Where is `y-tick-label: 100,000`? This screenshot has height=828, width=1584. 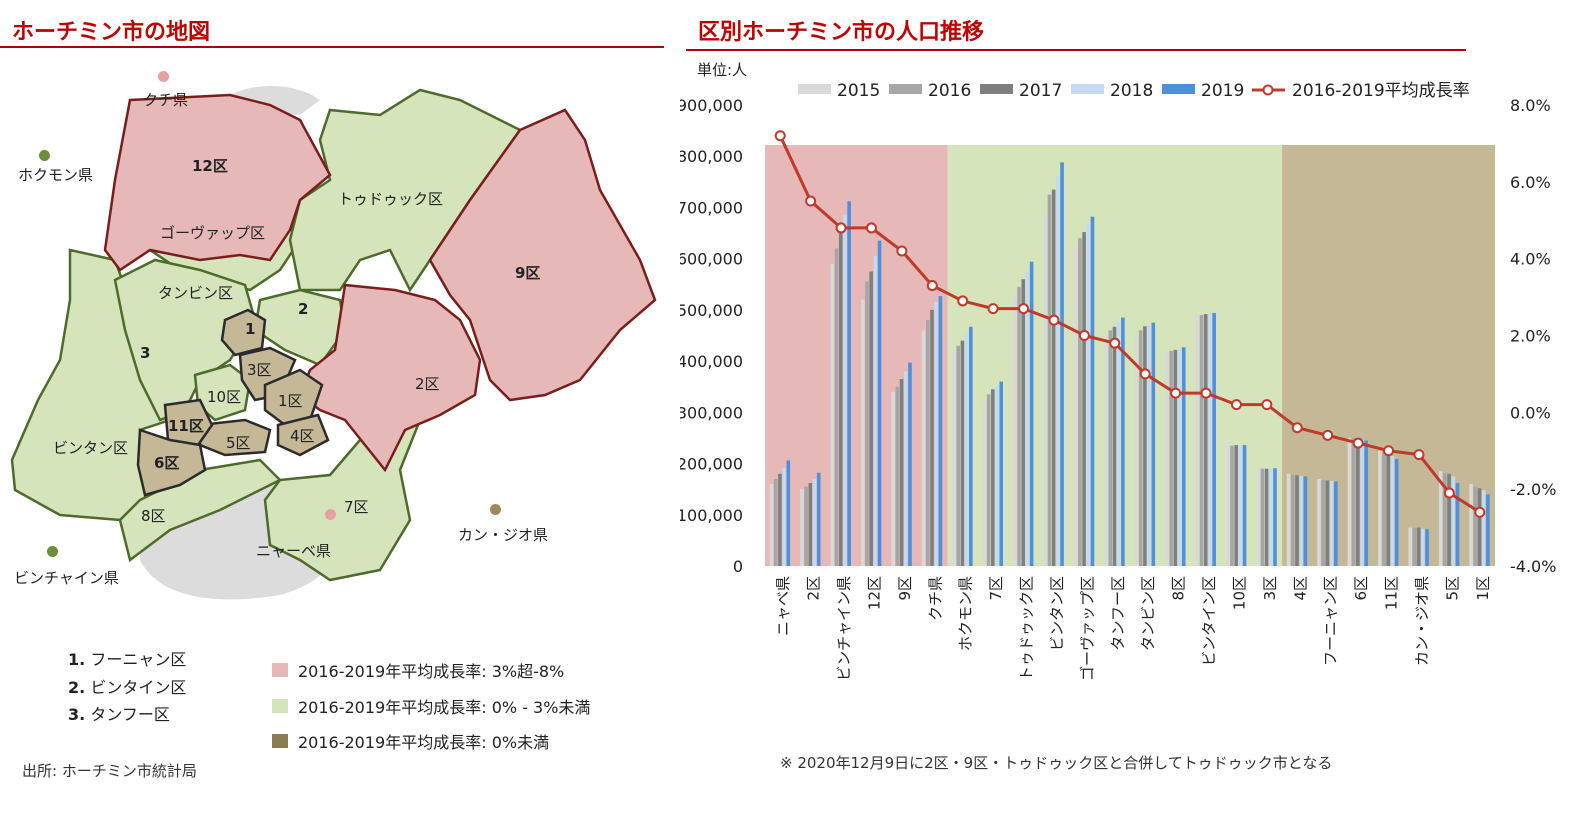
y-tick-label: 100,000 is located at coordinates (711, 515).